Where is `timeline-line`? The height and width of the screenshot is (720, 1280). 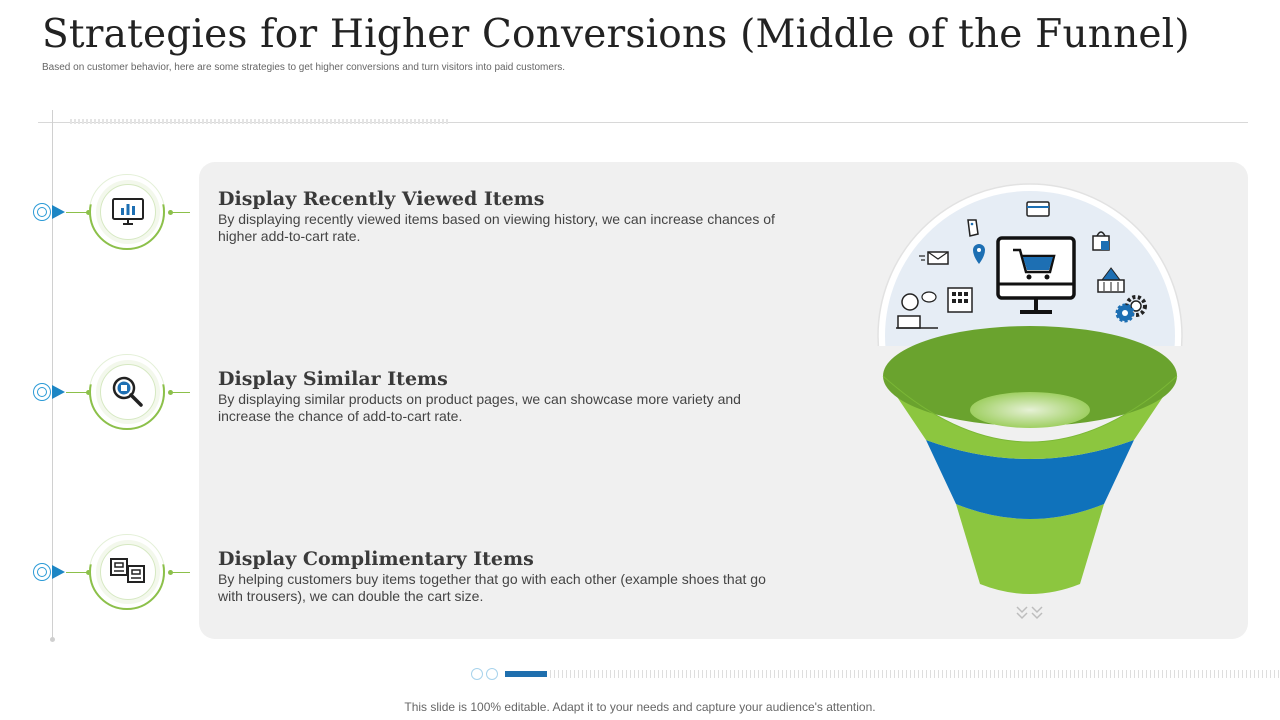
timeline-line is located at coordinates (52, 375).